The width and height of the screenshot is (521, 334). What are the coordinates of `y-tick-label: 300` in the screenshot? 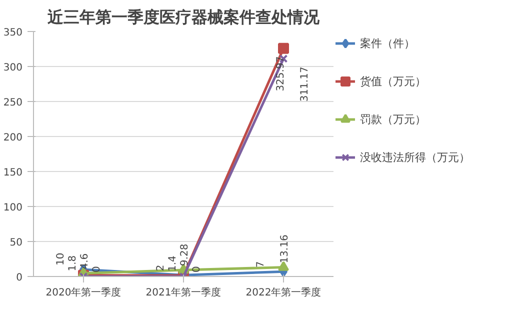 It's located at (13, 68).